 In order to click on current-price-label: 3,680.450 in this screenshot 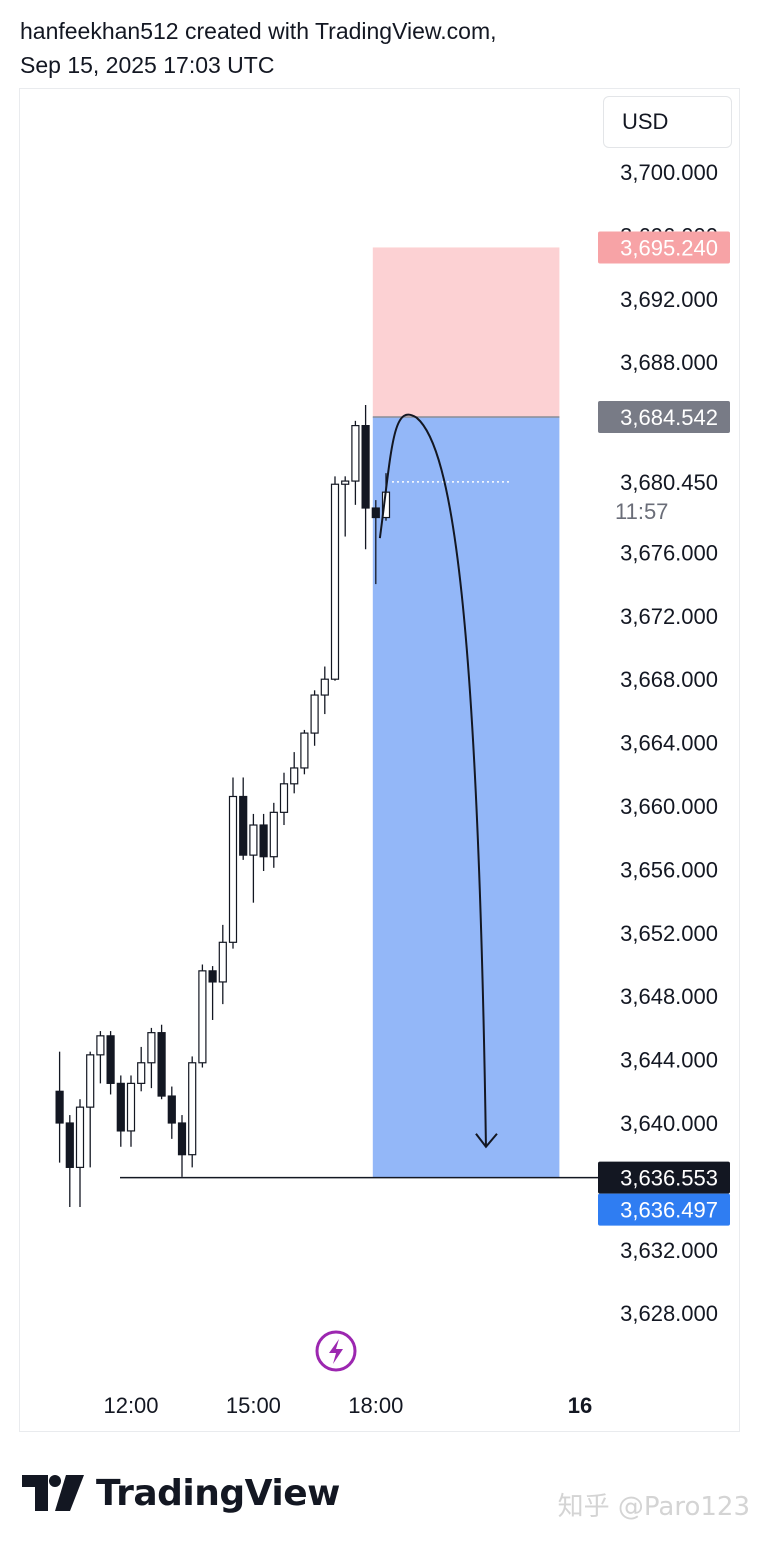, I will do `click(669, 482)`.